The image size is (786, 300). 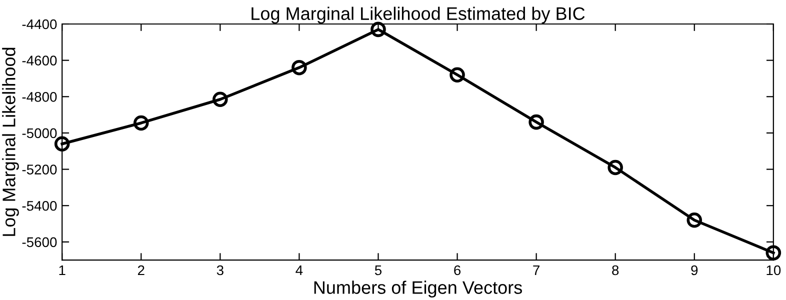 I want to click on x-tick-label: 7, so click(x=536, y=270).